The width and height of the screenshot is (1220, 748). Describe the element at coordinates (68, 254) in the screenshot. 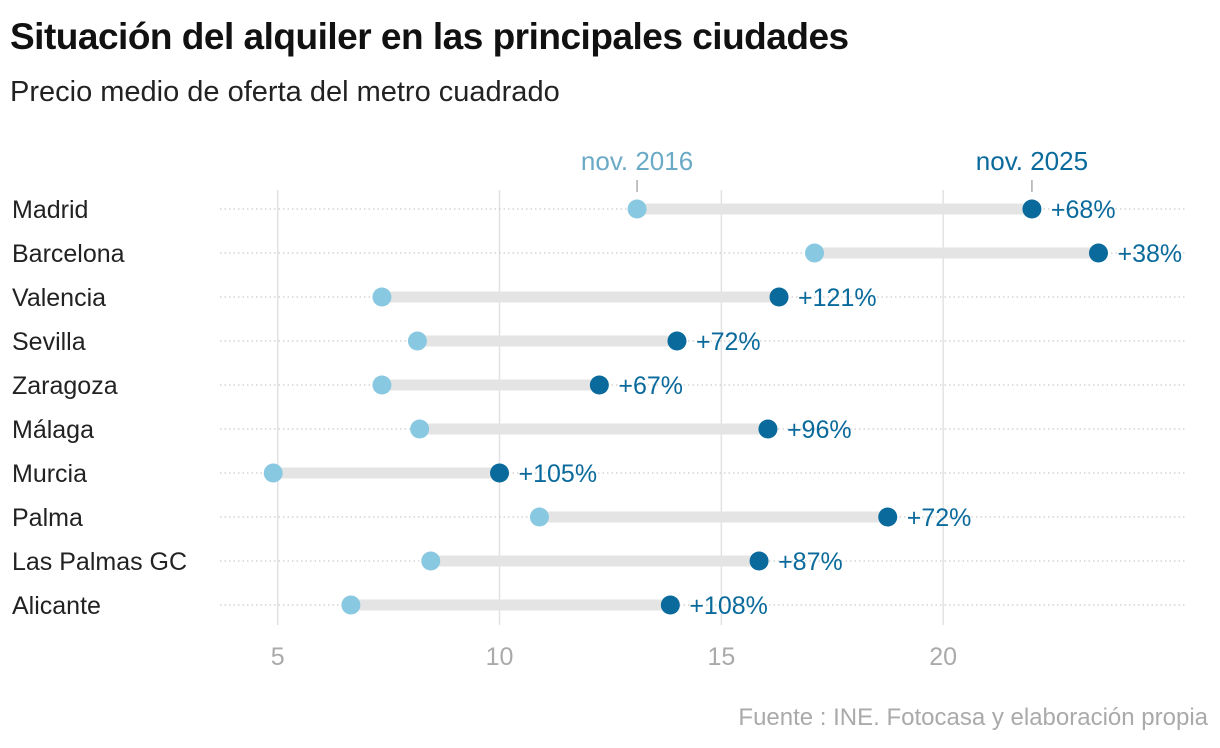

I see `category-label: Barcelona` at that location.